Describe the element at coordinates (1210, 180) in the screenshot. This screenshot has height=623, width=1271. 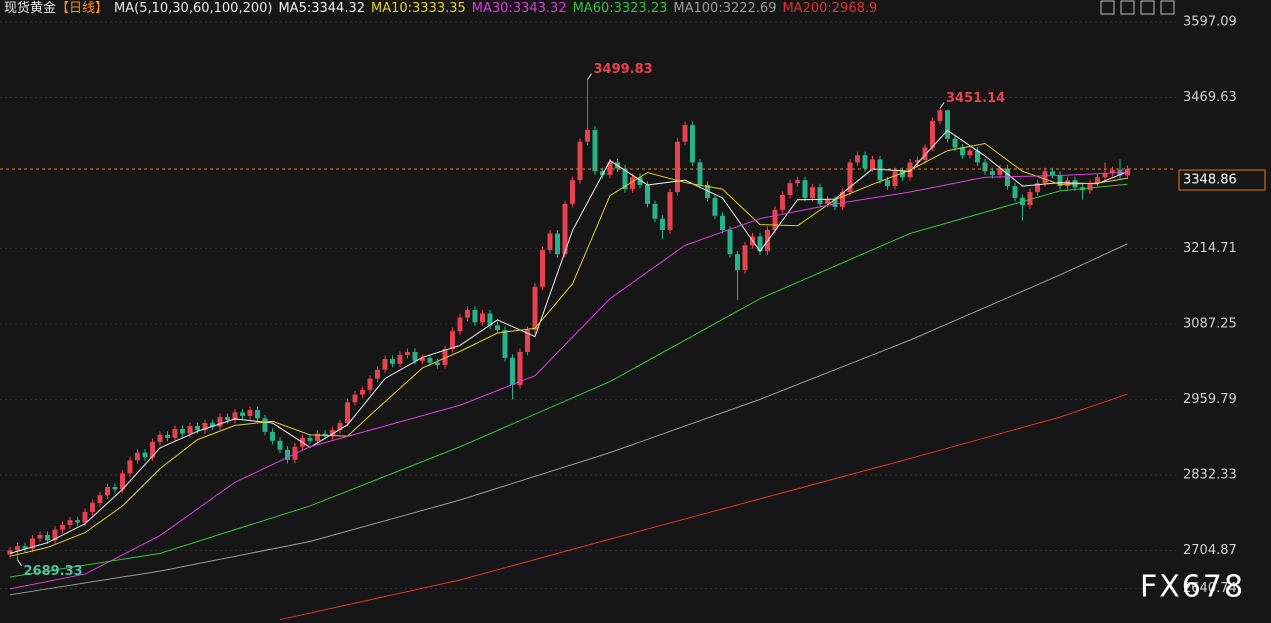
I see `last-price-label: 3348.86` at that location.